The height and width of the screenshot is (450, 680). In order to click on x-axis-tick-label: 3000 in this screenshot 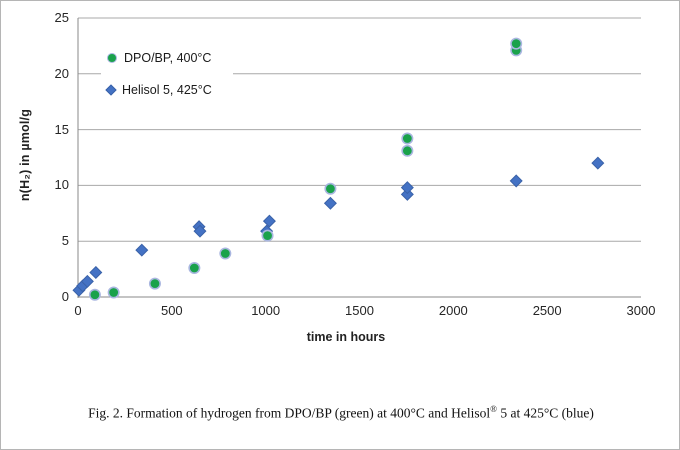, I will do `click(641, 310)`.